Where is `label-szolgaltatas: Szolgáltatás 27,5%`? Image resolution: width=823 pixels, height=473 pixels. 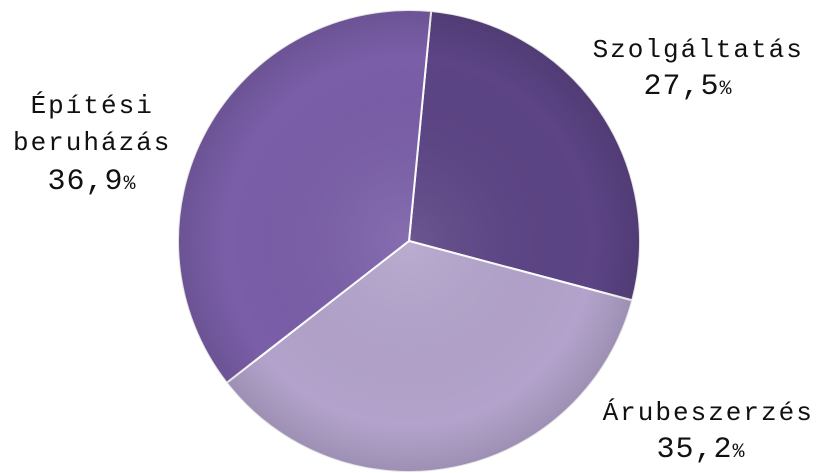
label-szolgaltatas: Szolgáltatás 27,5% is located at coordinates (703, 69).